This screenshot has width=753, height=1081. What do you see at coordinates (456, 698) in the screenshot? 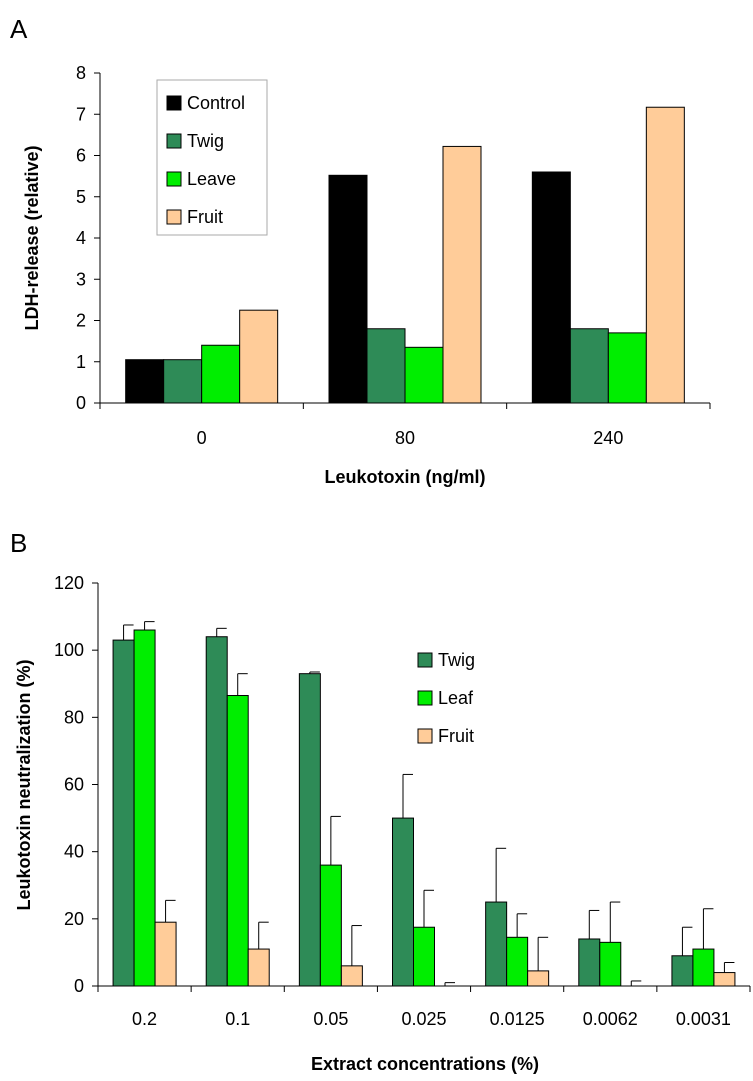
I see `legend-label-leaf: Leaf` at bounding box center [456, 698].